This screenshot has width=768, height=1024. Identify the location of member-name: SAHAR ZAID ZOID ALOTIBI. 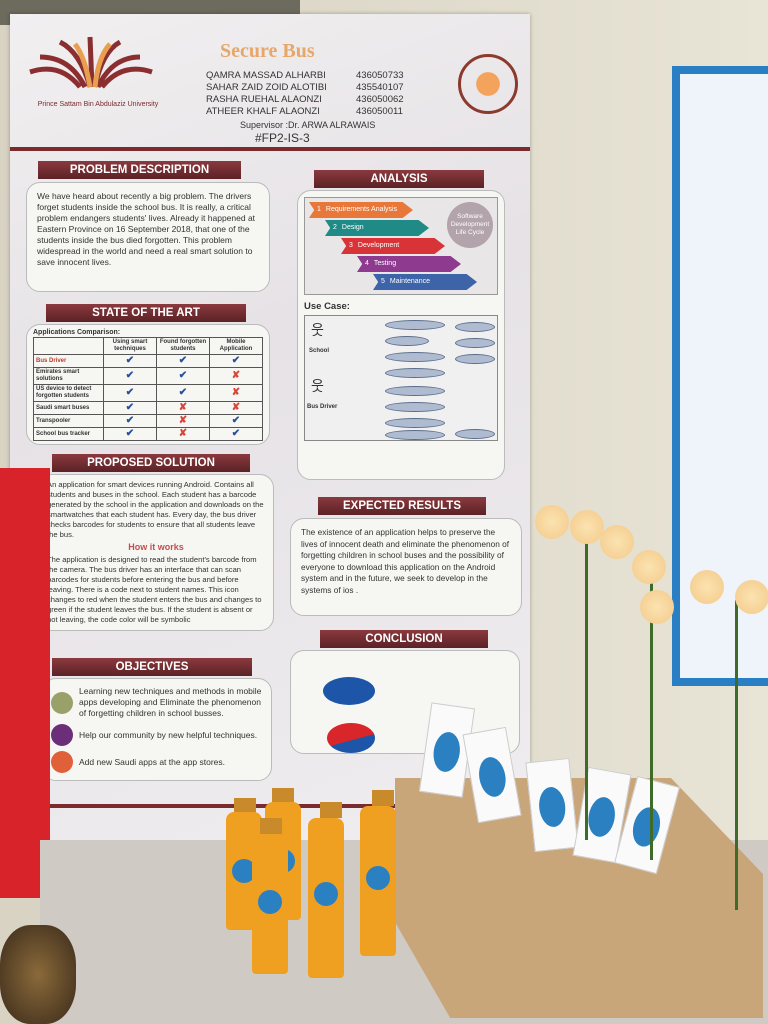
(266, 87).